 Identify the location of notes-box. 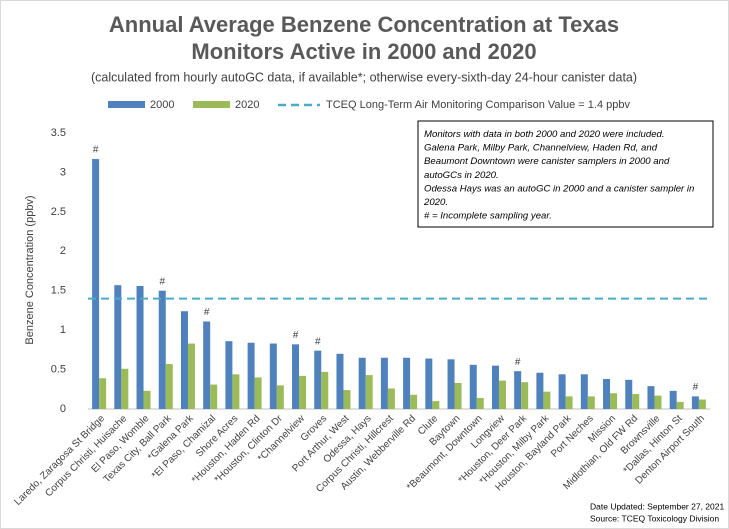
(565, 174).